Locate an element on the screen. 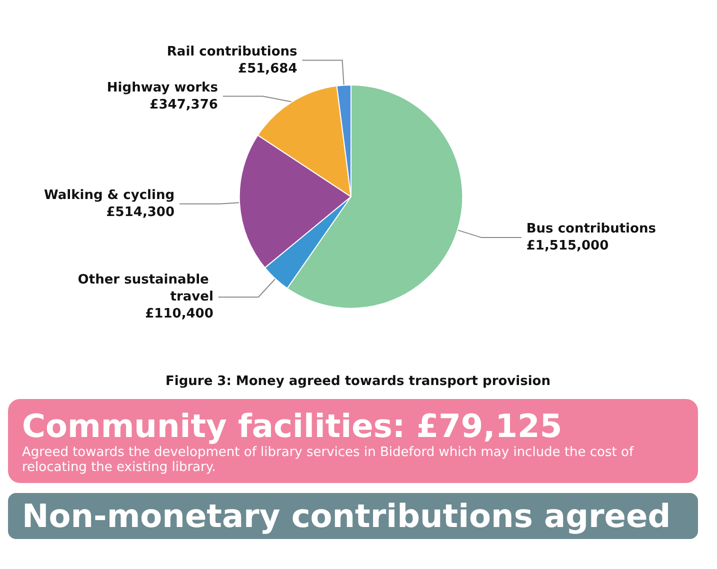 This screenshot has width=717, height=569. slice-label: Rail contributions is located at coordinates (232, 52).